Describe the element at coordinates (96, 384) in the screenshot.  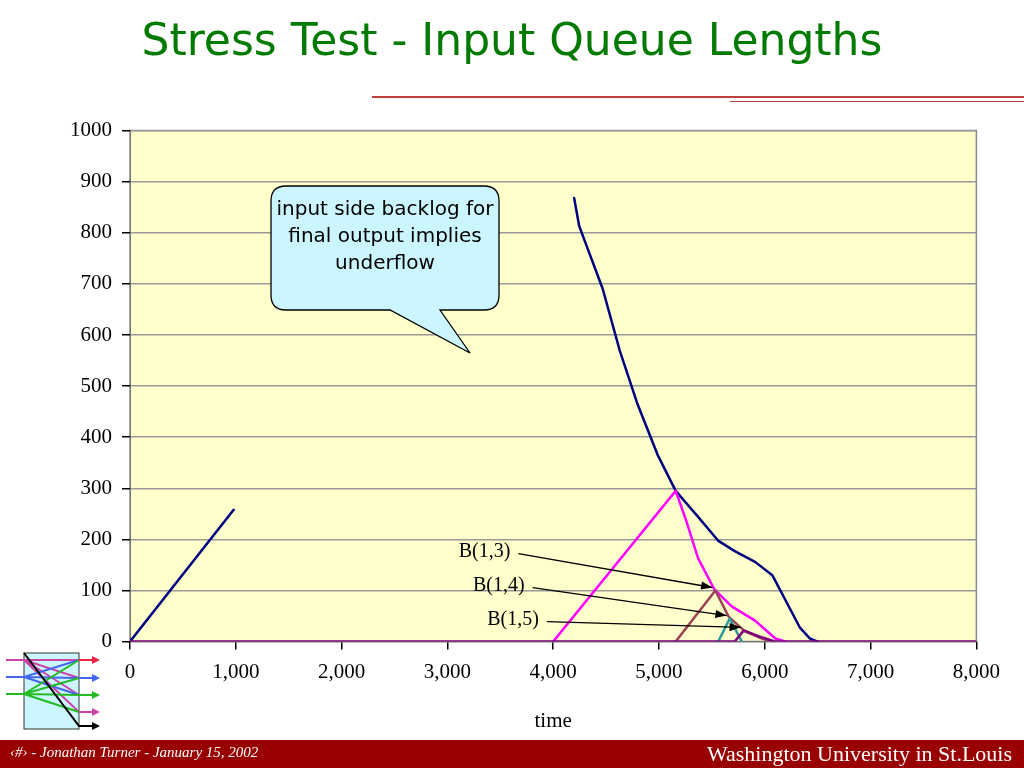
I see `y-tick-label: 500` at that location.